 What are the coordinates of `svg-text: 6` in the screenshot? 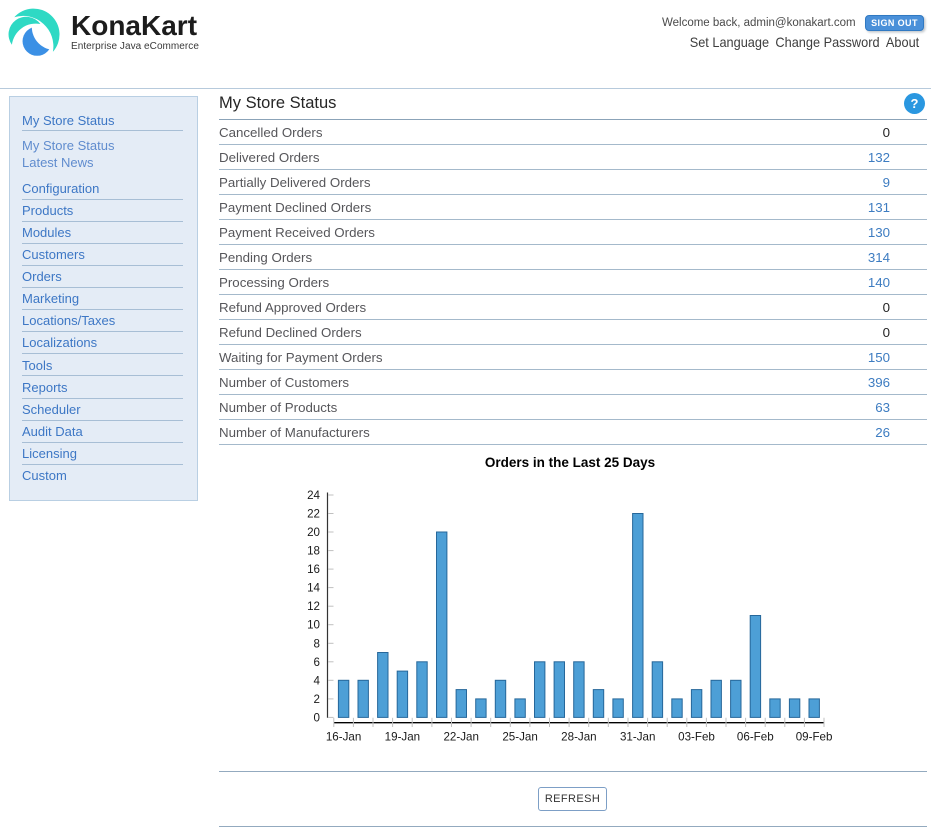 It's located at (317, 662).